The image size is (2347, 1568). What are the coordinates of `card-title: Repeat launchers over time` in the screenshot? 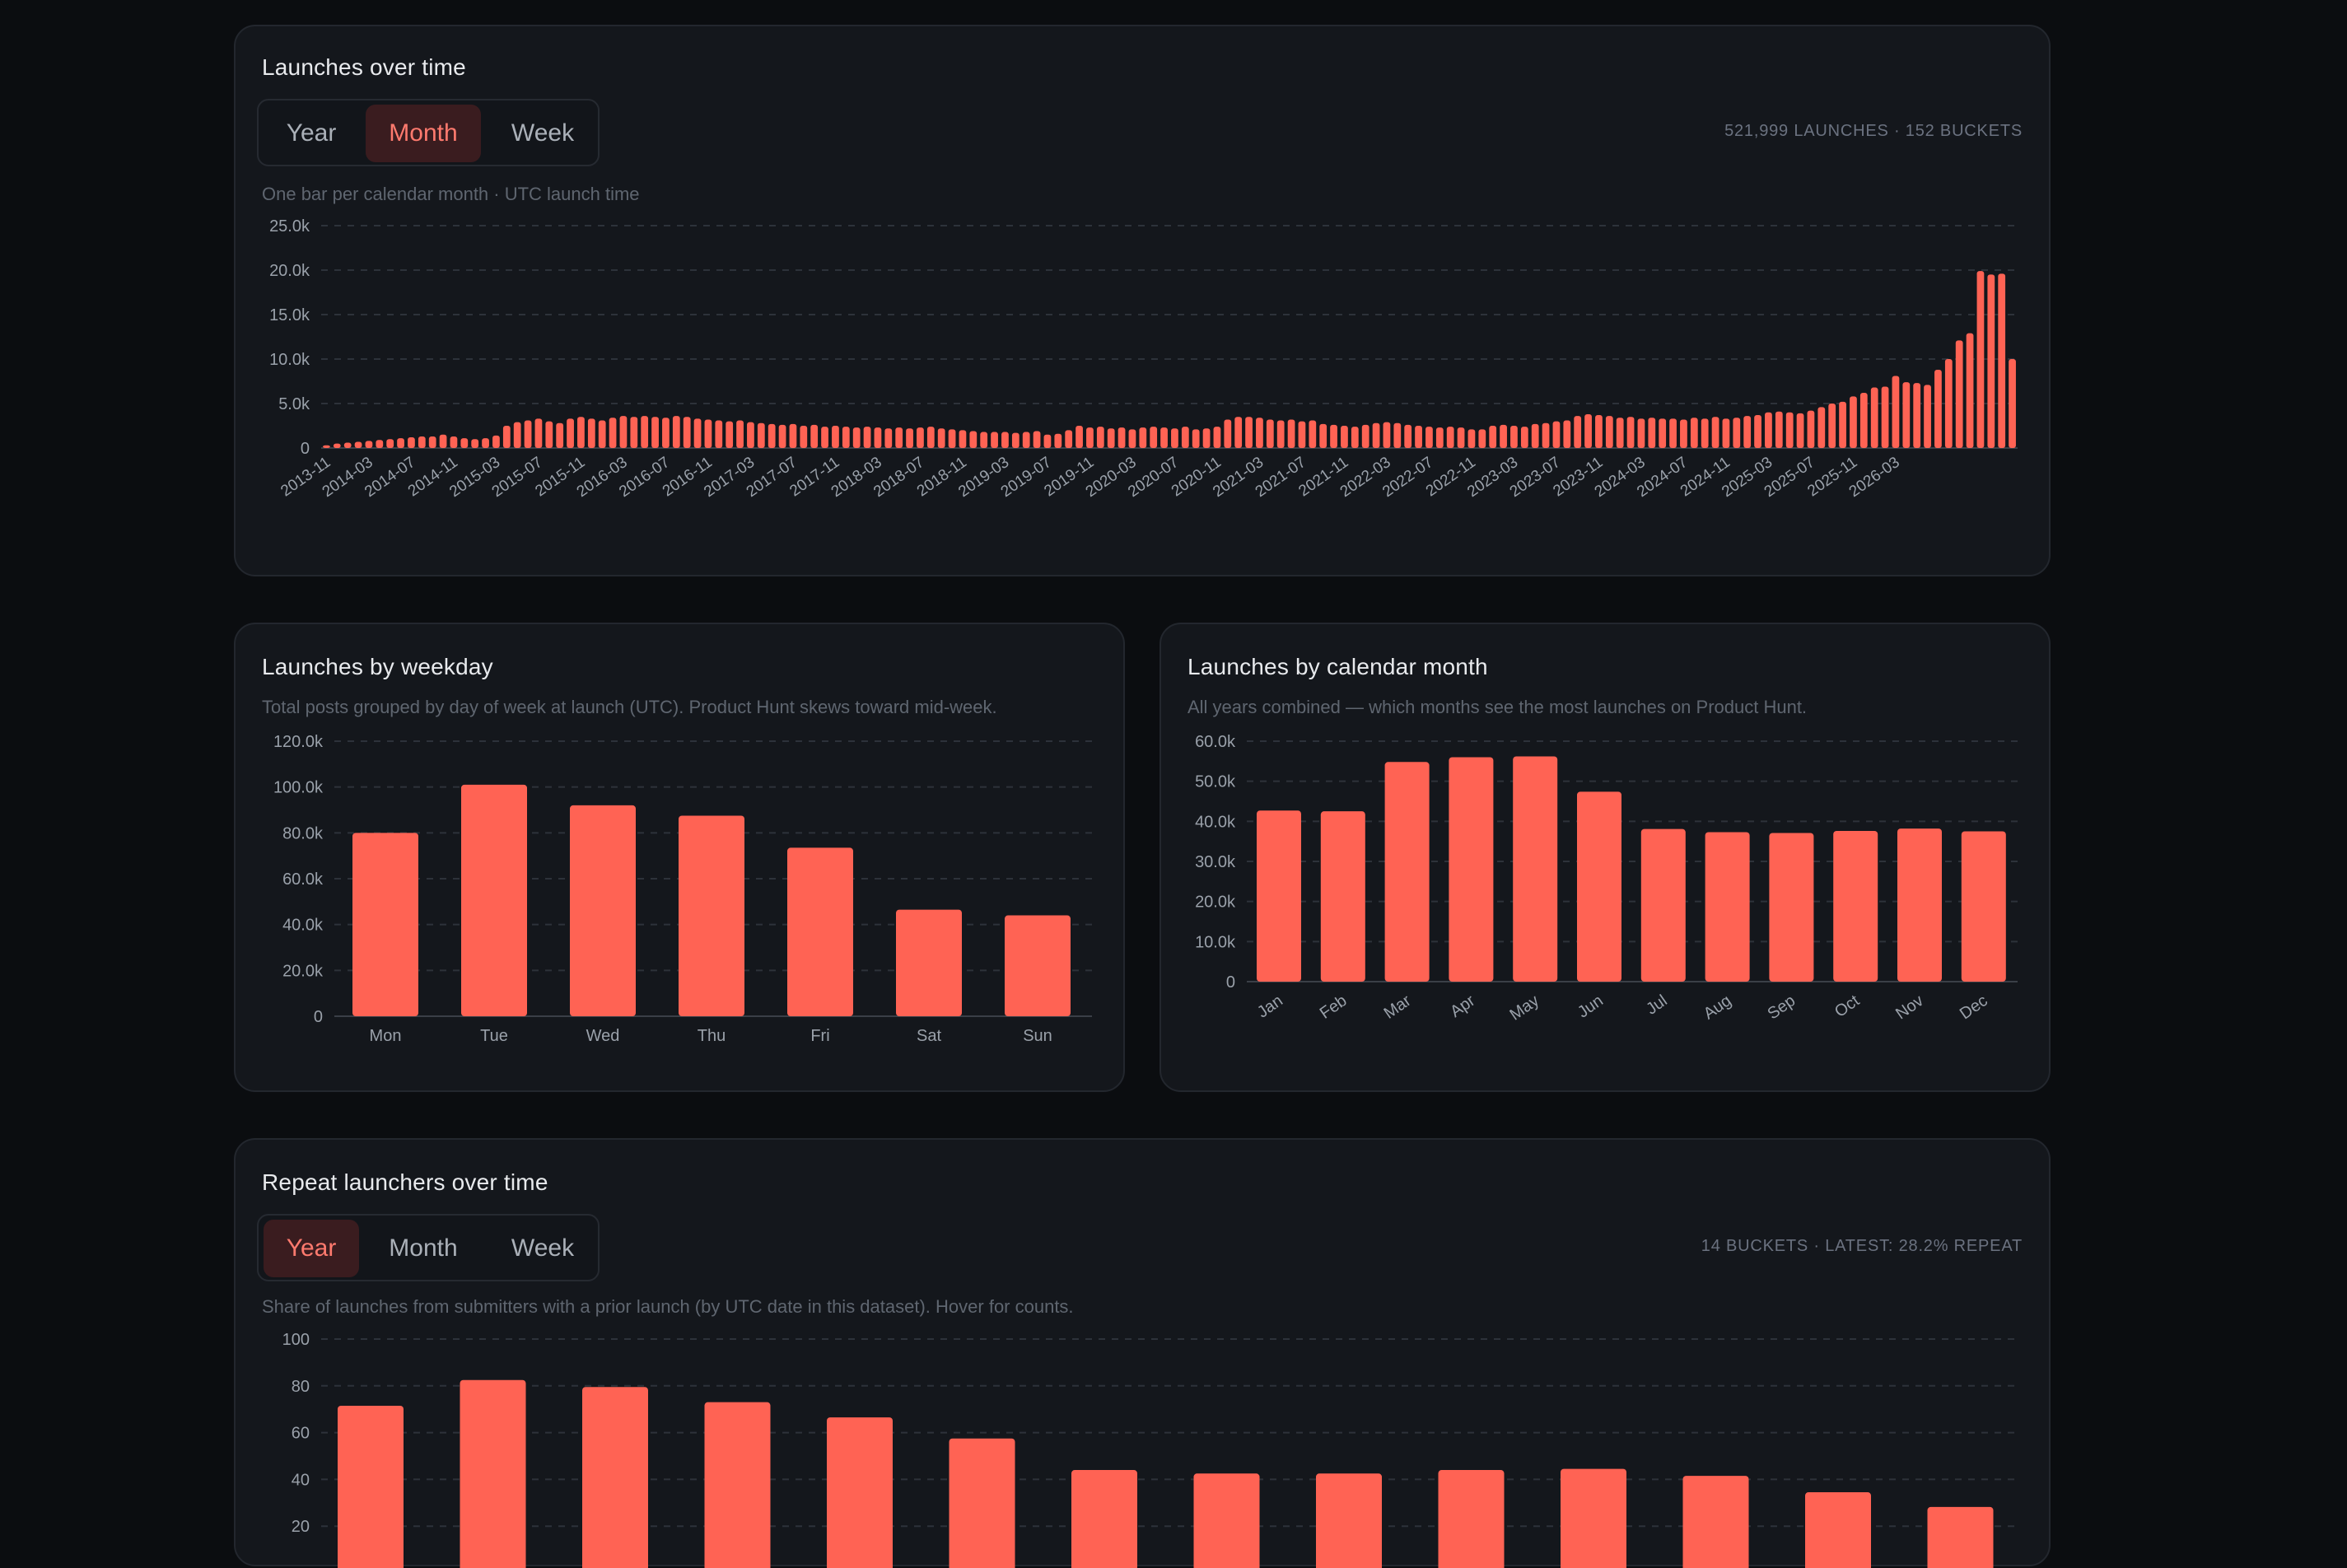 It's located at (405, 1182).